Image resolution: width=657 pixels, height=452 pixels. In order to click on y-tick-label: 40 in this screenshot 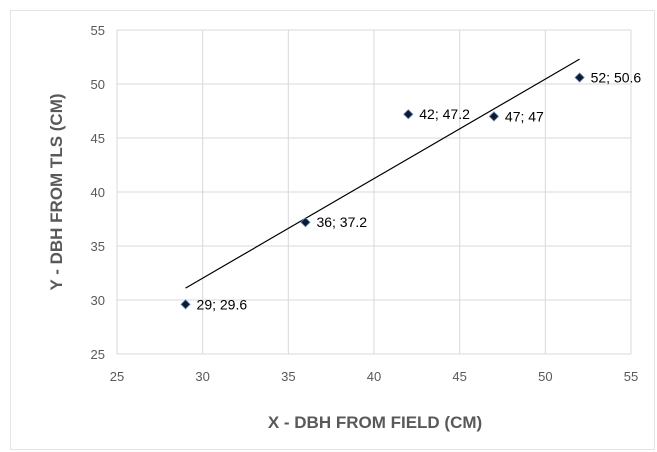, I will do `click(98, 192)`.